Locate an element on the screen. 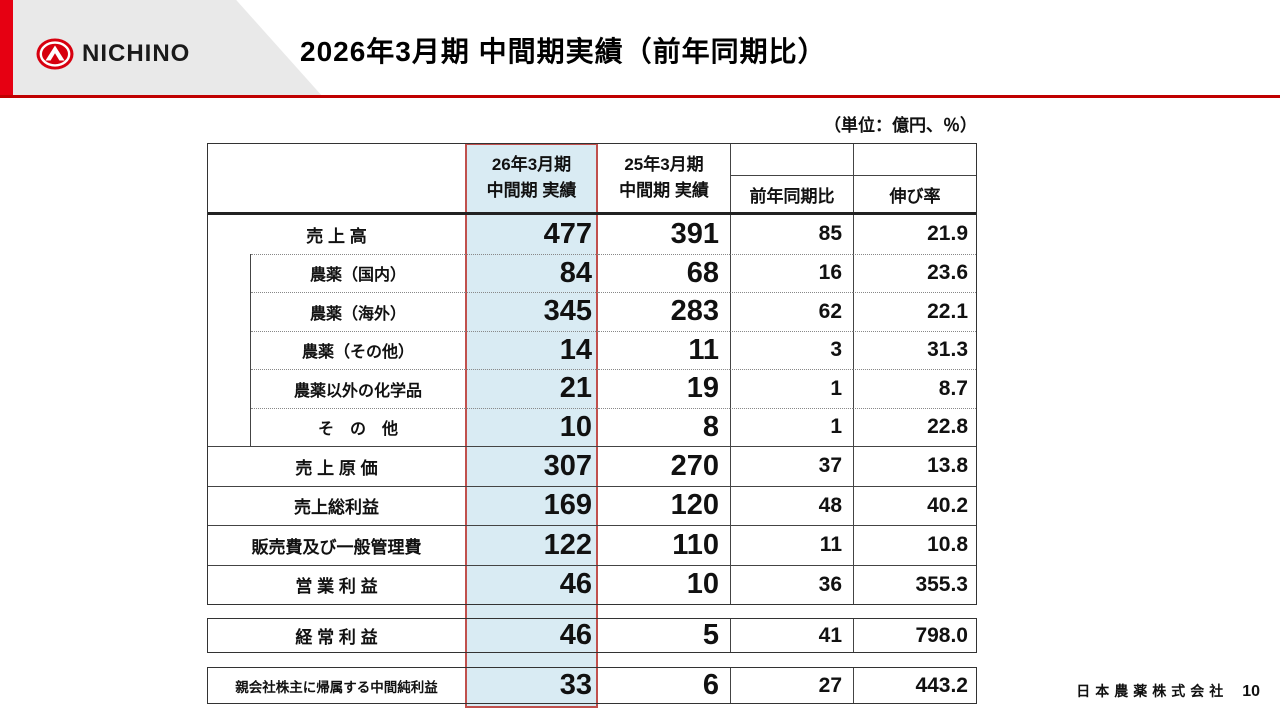 The width and height of the screenshot is (1280, 720). table-row-ordinary-income: 経 常 利 益 46 5 41 798.0 is located at coordinates (592, 635).